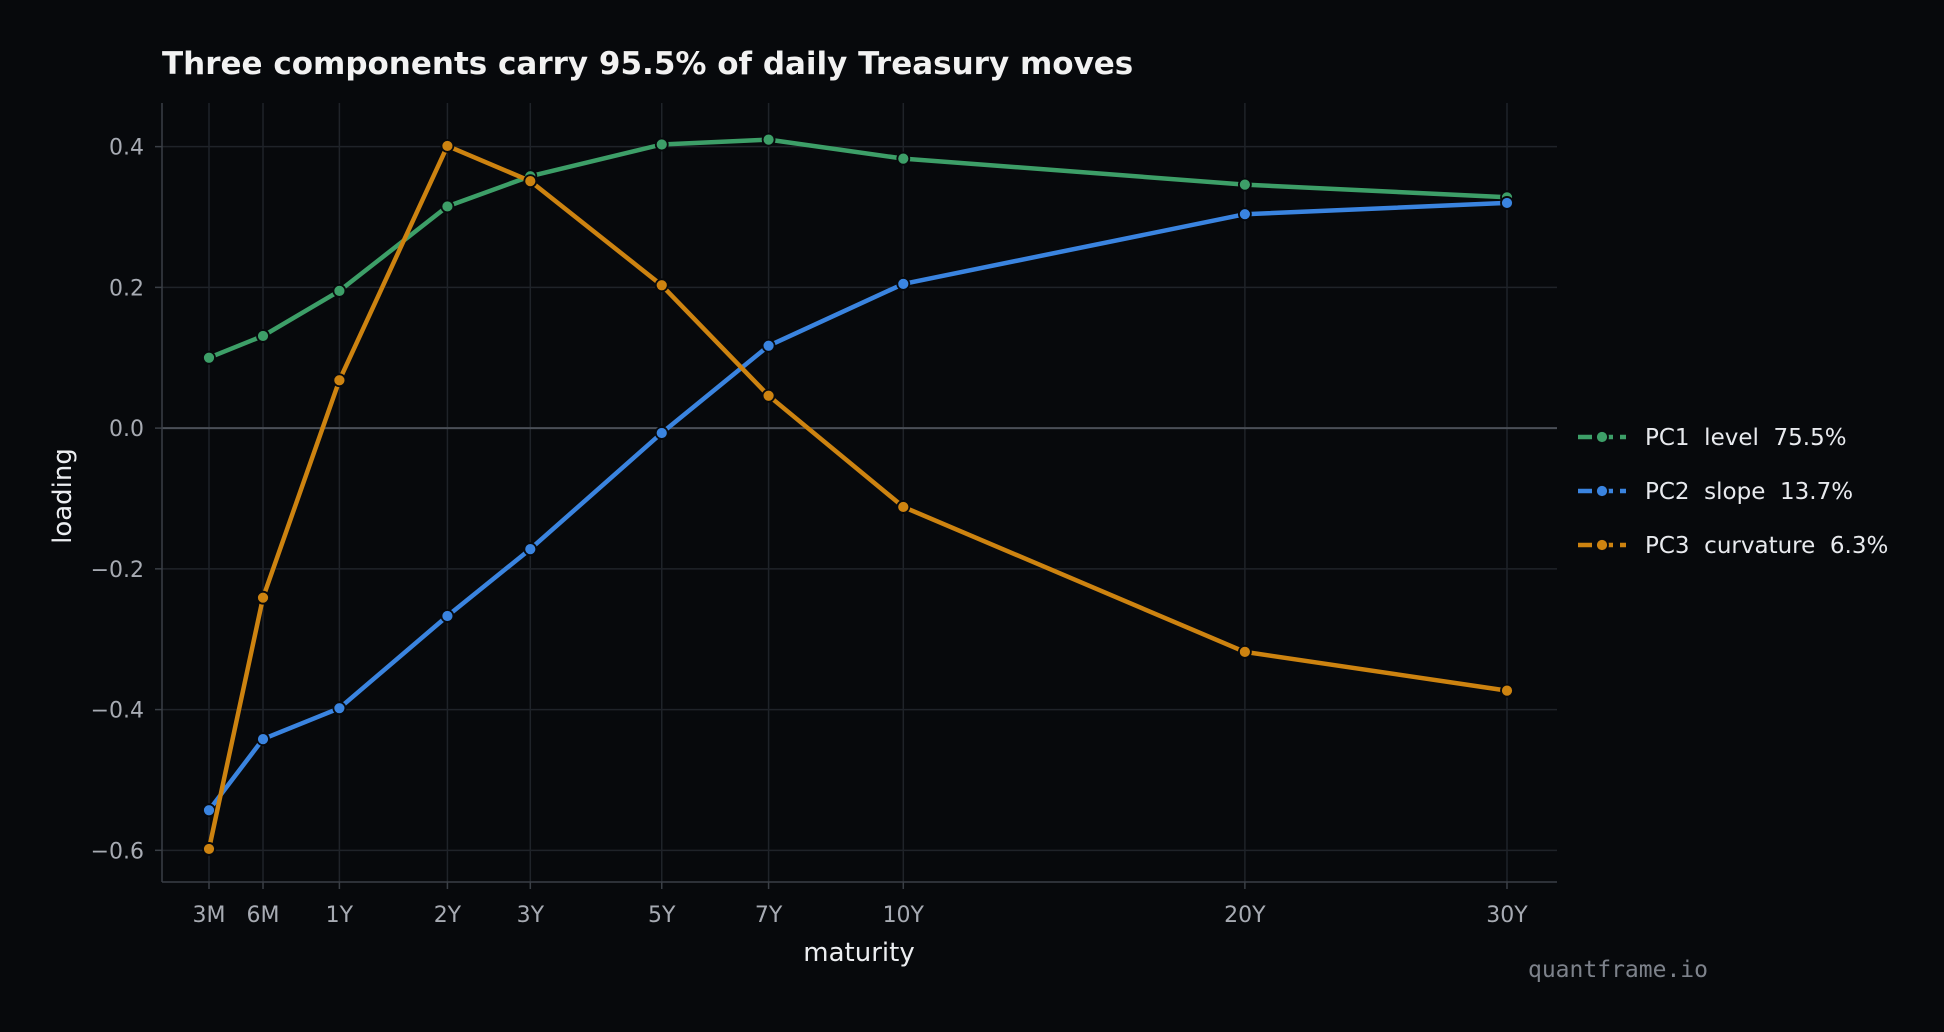  I want to click on y-tick-label: −0.2, so click(117, 570).